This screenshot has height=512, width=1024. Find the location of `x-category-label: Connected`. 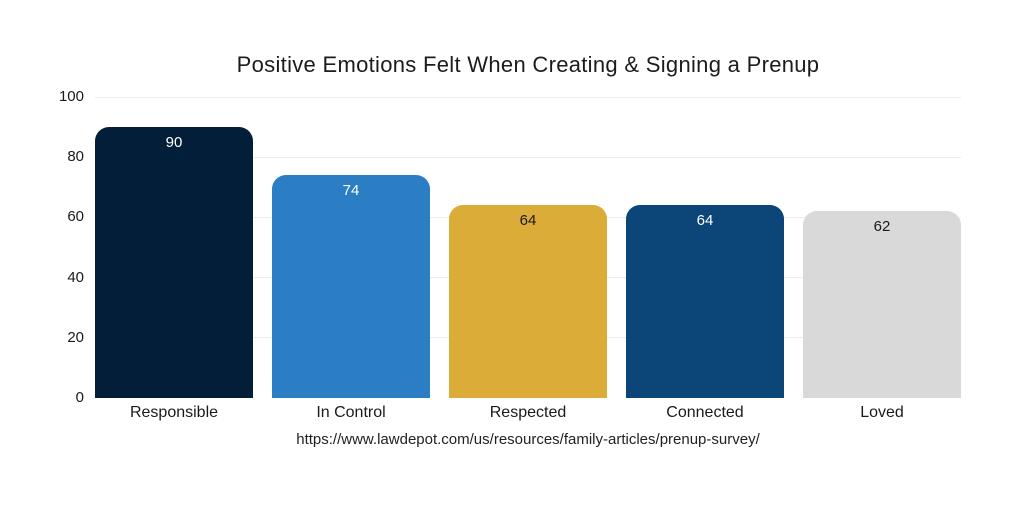

x-category-label: Connected is located at coordinates (705, 412).